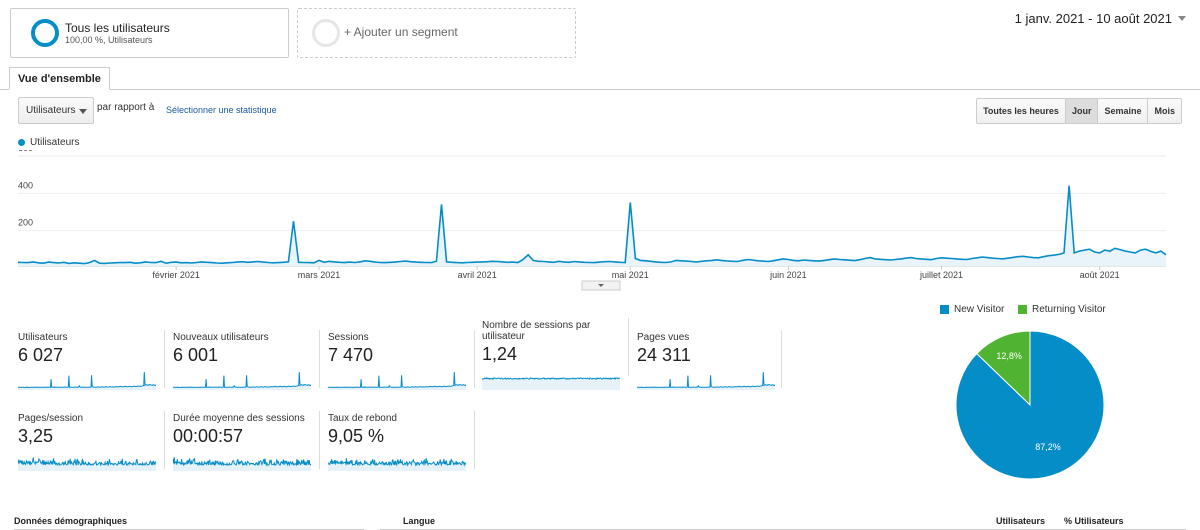 The height and width of the screenshot is (530, 1200). Describe the element at coordinates (1021, 111) in the screenshot. I see `granularity-hourly-button: Toutes les heures` at that location.